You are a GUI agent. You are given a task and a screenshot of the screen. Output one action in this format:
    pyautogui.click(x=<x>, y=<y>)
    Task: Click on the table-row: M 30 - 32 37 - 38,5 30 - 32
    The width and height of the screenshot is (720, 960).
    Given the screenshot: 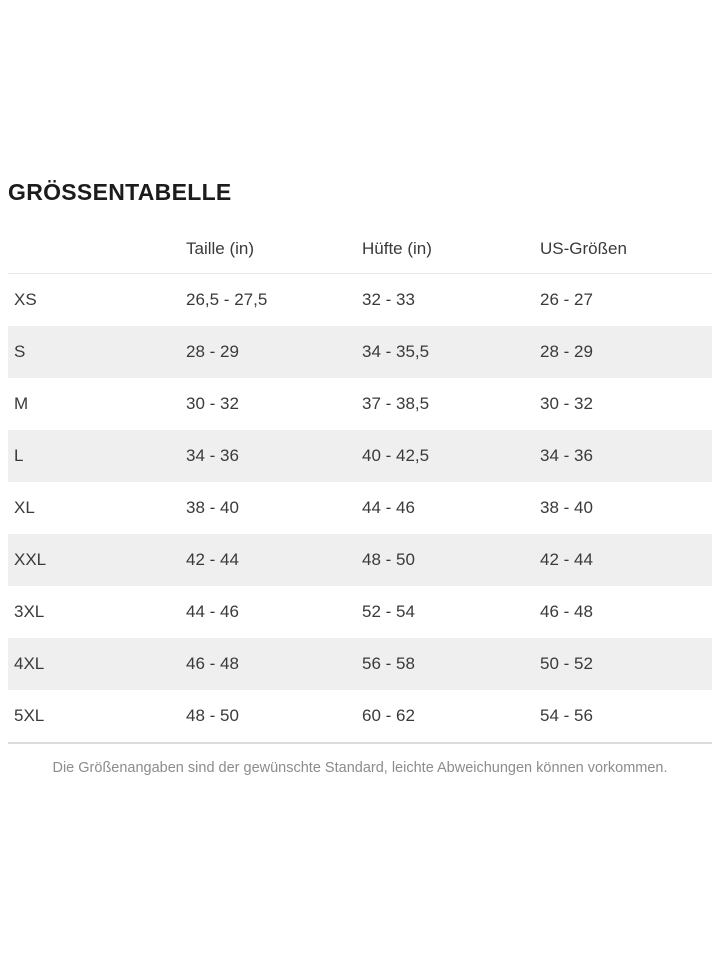 What is the action you would take?
    pyautogui.click(x=360, y=404)
    